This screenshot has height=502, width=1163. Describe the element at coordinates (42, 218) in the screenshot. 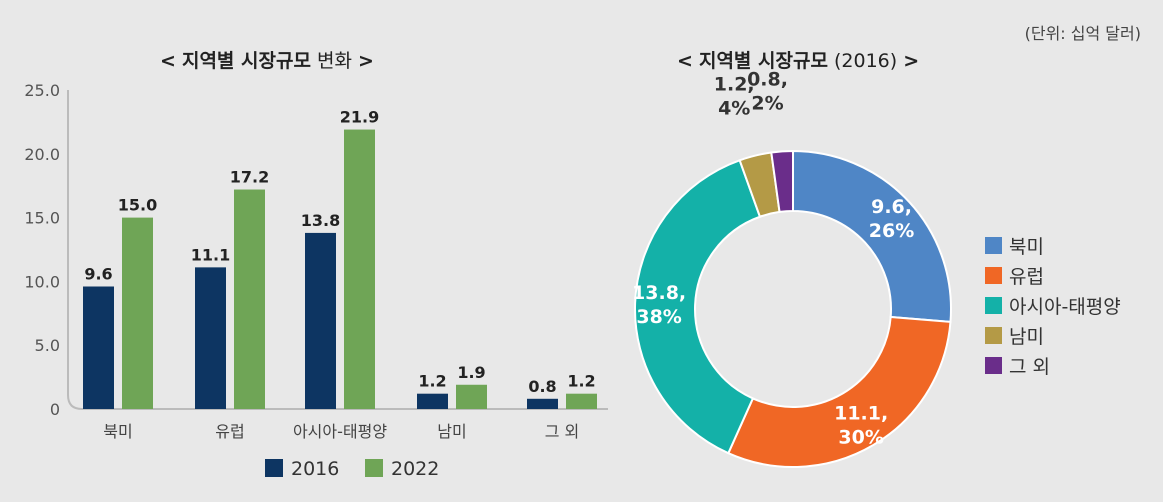

I see `y-tick-label: 15.0` at that location.